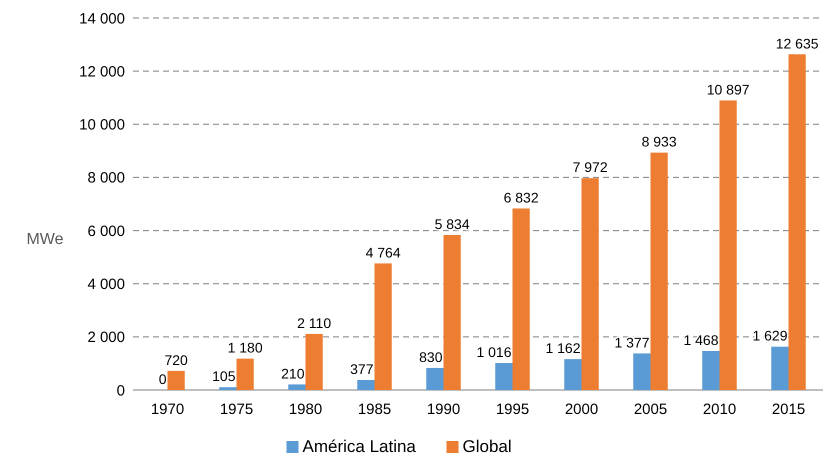  What do you see at coordinates (590, 167) in the screenshot?
I see `data-label: 7 972` at bounding box center [590, 167].